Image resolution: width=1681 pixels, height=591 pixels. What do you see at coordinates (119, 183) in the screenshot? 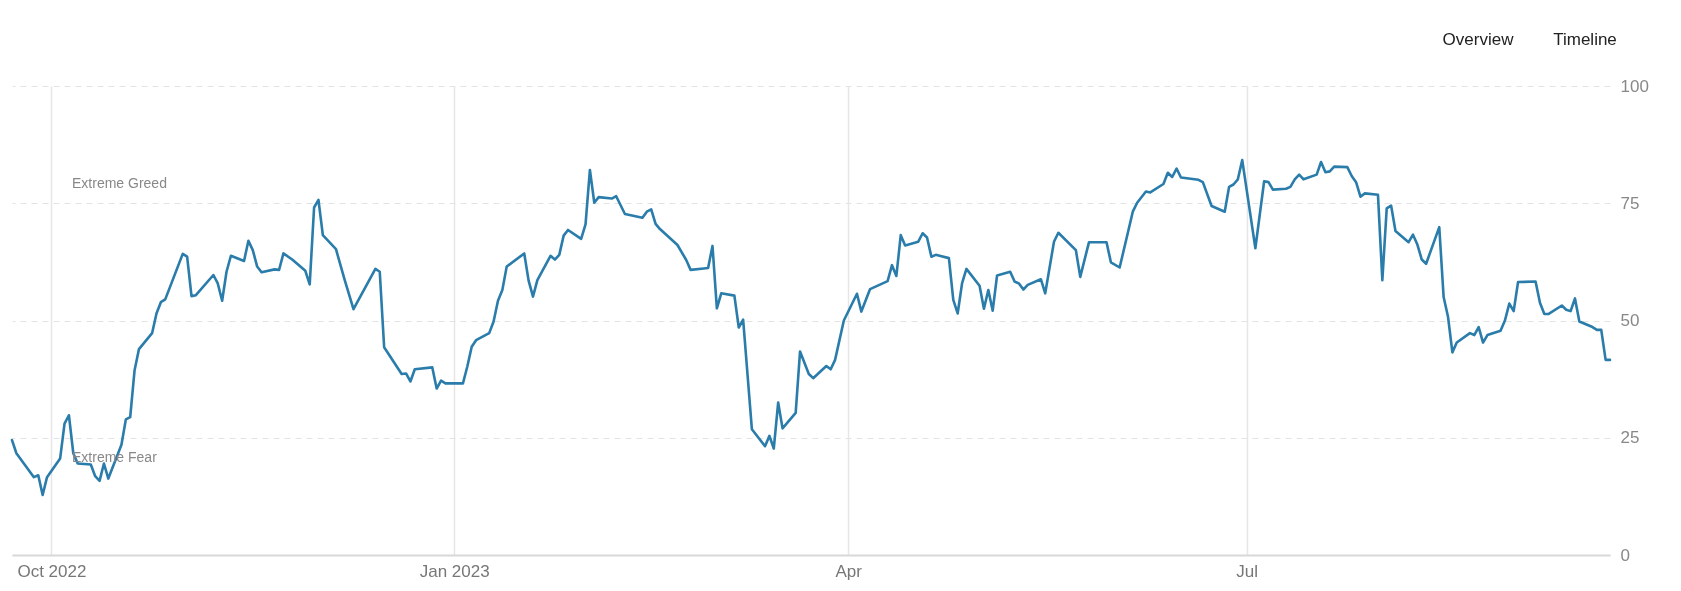
I see `annotation: Extreme Greed` at bounding box center [119, 183].